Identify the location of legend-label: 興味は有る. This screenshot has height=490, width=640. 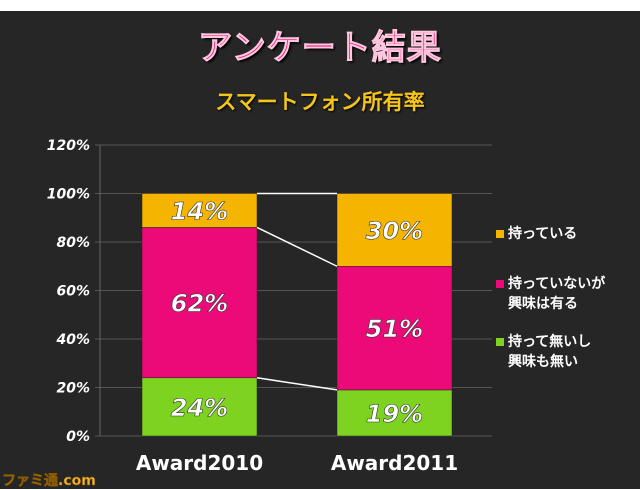
(543, 304).